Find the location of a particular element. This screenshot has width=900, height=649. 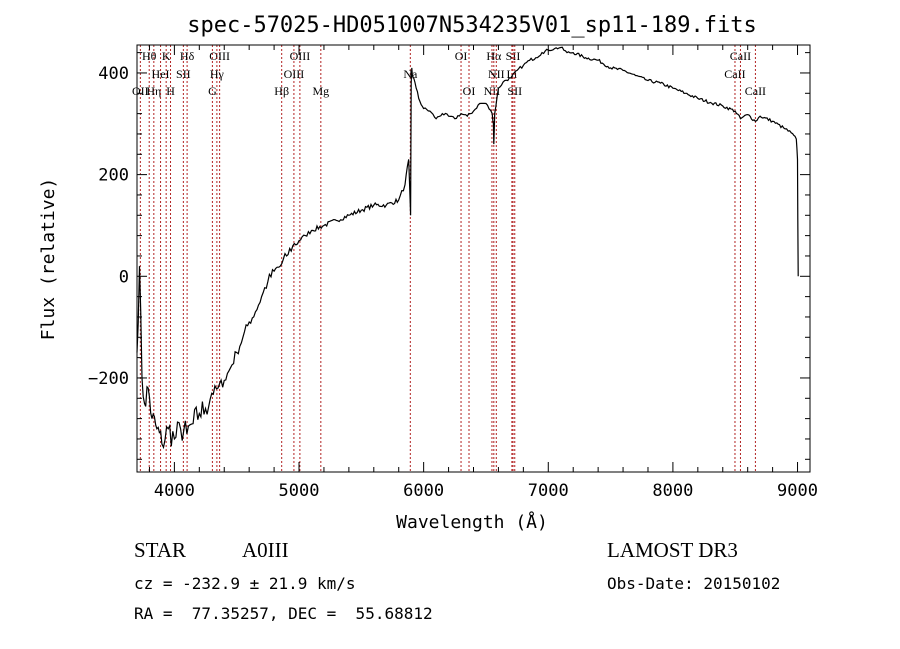

line-label: K is located at coordinates (166, 56).